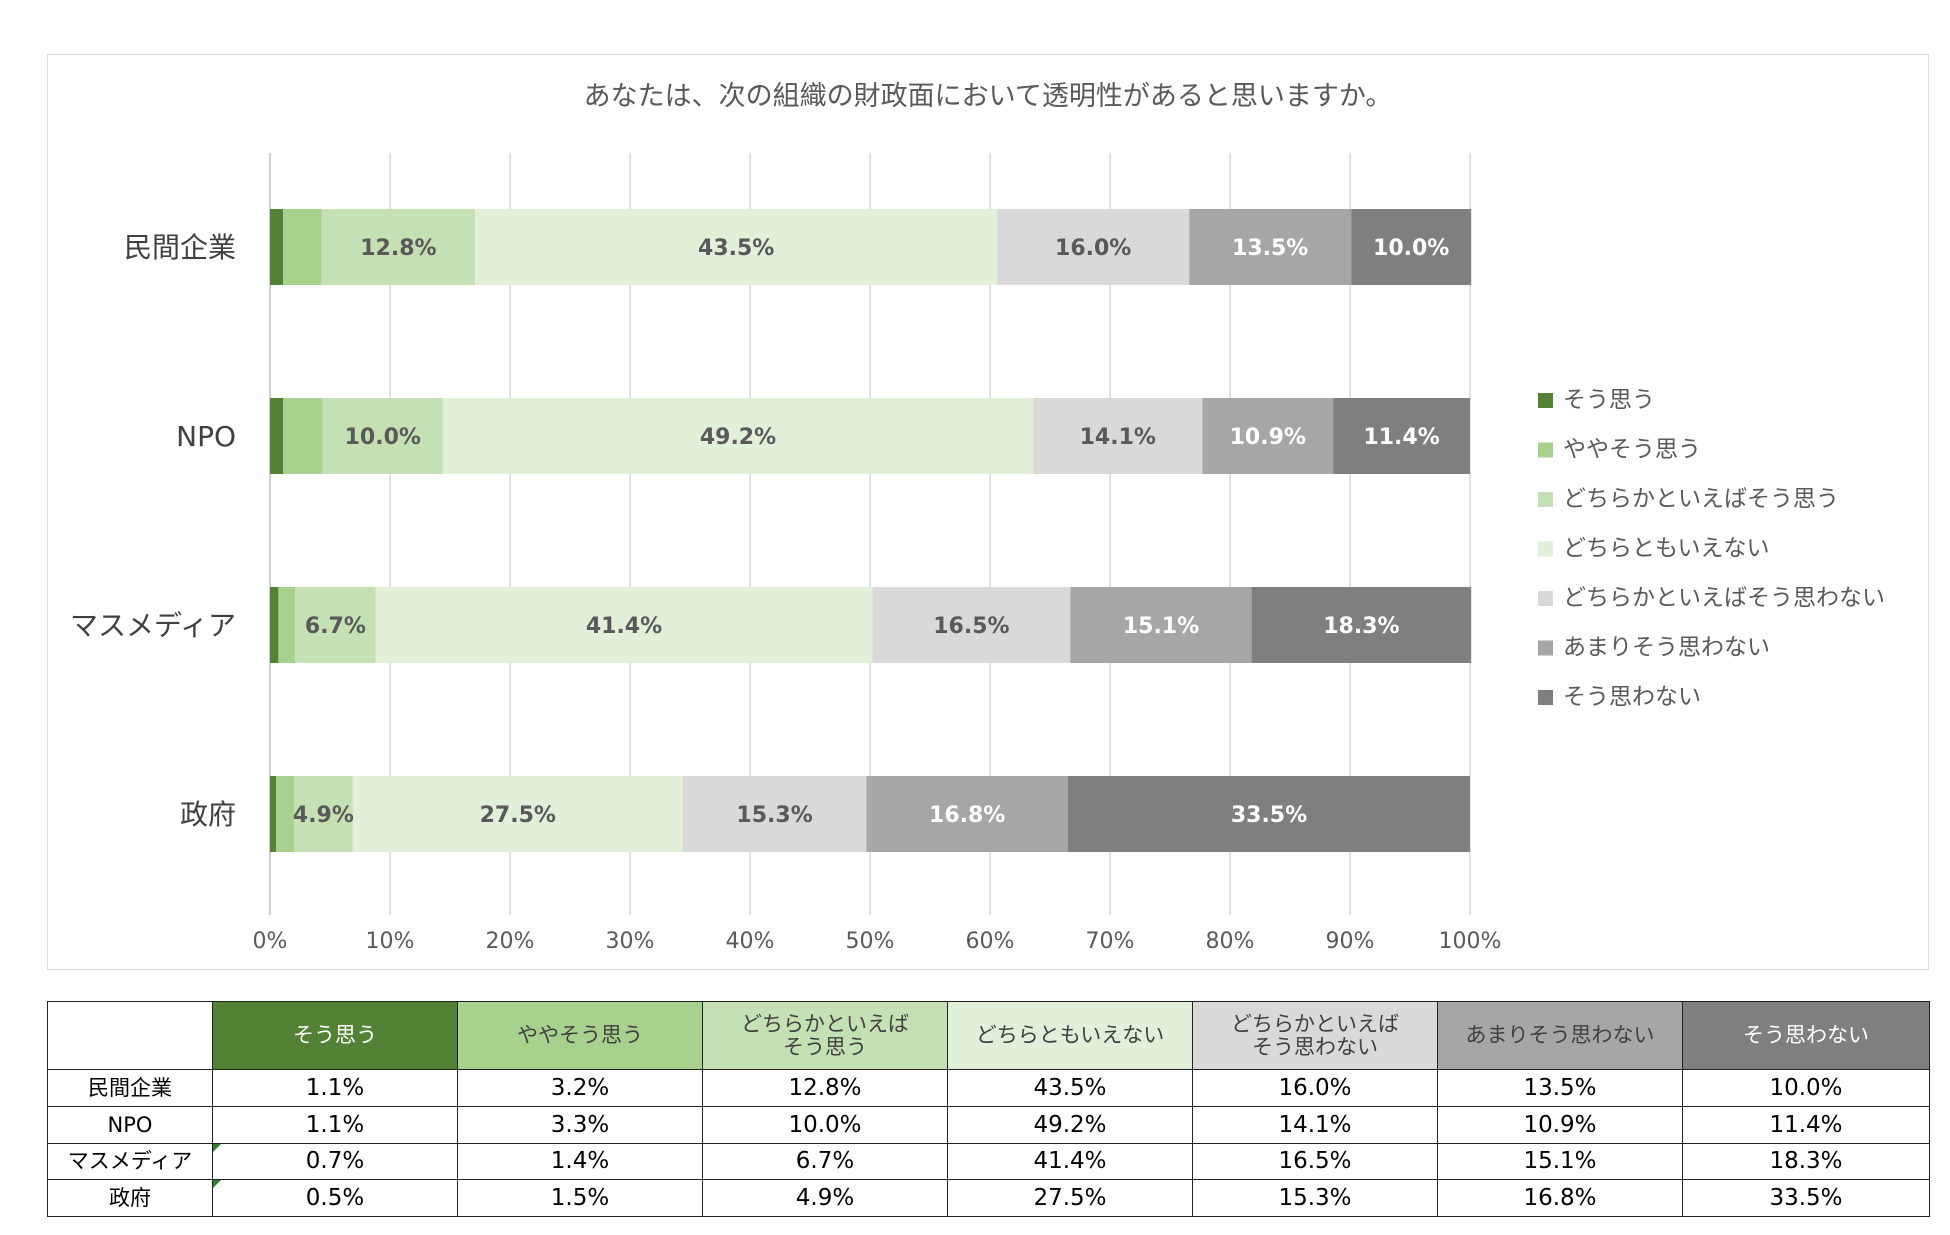 The image size is (1950, 1235). I want to click on table-cell: 43.5%, so click(1070, 1088).